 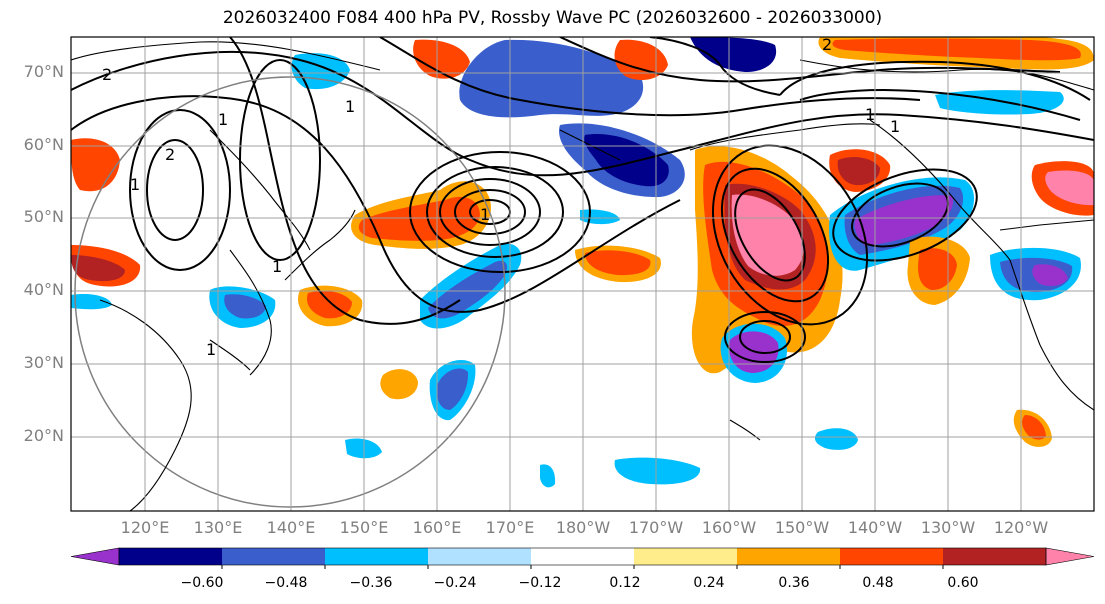 What do you see at coordinates (956, 49) in the screenshot?
I see `anomaly-positive-top-right-core` at bounding box center [956, 49].